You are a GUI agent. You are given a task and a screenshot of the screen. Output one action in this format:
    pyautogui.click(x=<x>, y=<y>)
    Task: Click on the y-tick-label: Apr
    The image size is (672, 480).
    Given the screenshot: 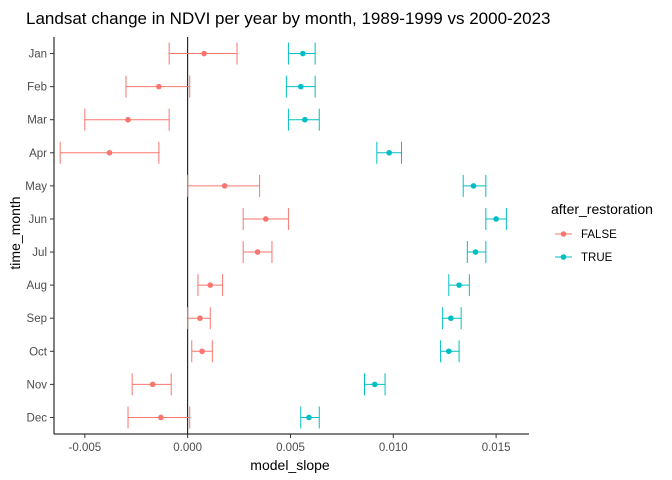 What is the action you would take?
    pyautogui.click(x=38, y=154)
    